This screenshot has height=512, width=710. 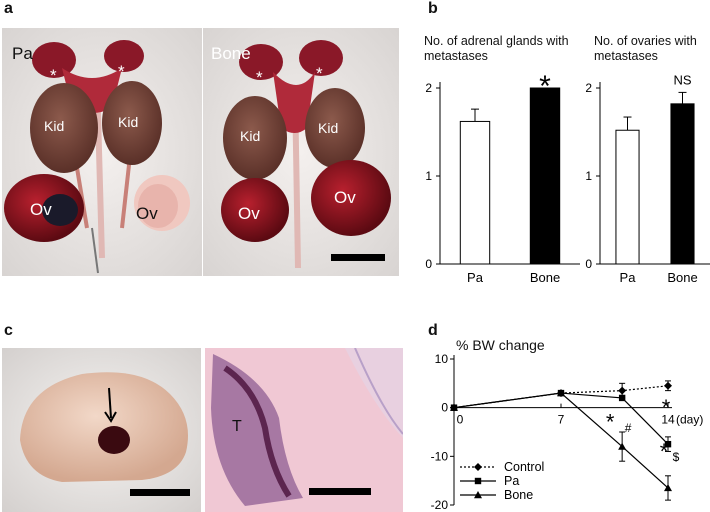 I want to click on significance-ns: NS, so click(x=682, y=79).